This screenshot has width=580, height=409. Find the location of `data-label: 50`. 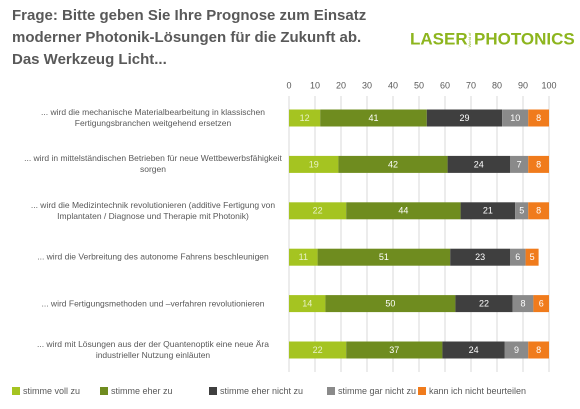

data-label: 50 is located at coordinates (390, 303).